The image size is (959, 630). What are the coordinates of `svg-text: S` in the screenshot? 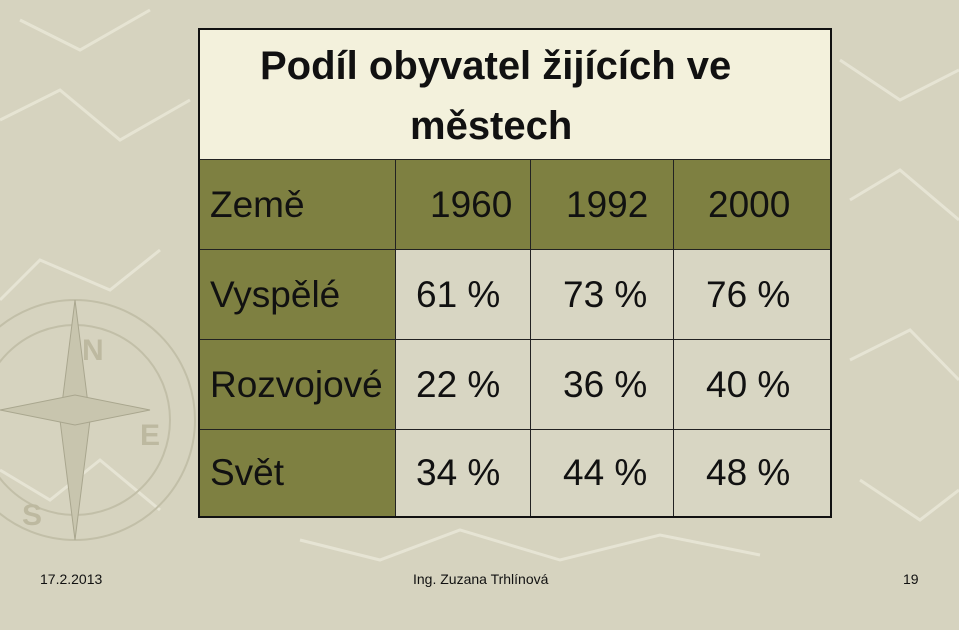 It's located at (32, 515).